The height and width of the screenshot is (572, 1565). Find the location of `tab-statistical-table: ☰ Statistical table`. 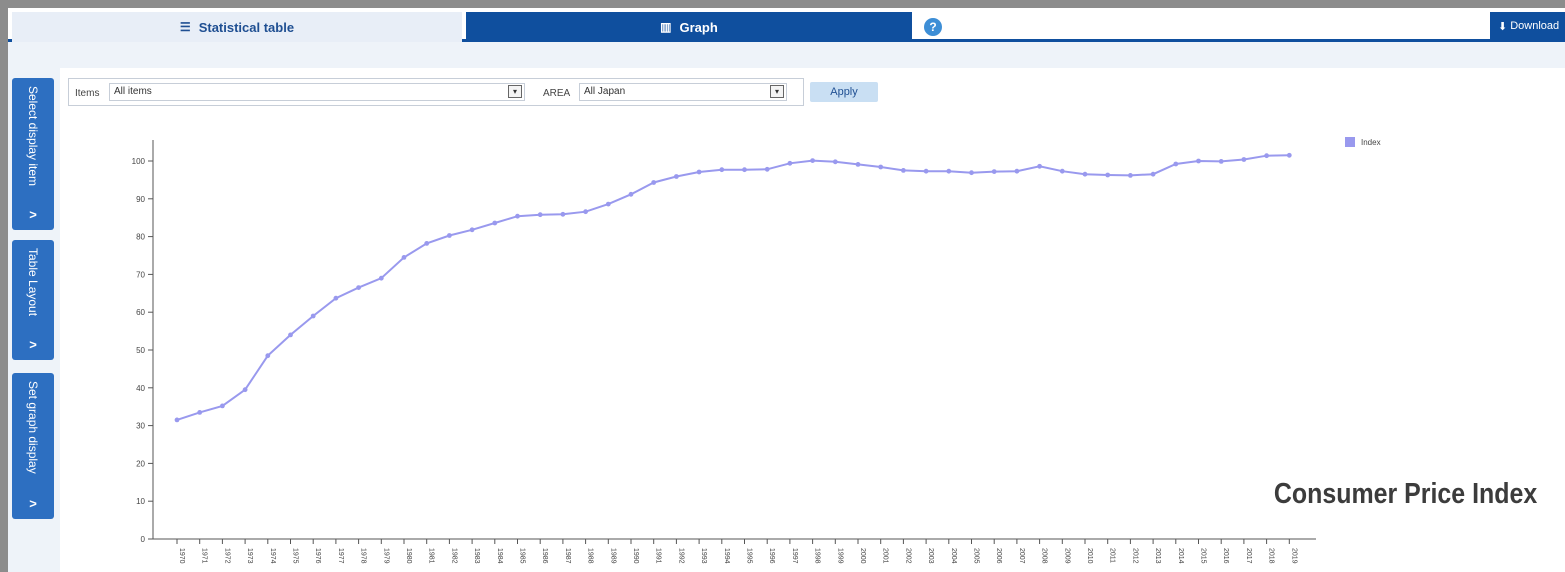

tab-statistical-table: ☰ Statistical table is located at coordinates (237, 27).